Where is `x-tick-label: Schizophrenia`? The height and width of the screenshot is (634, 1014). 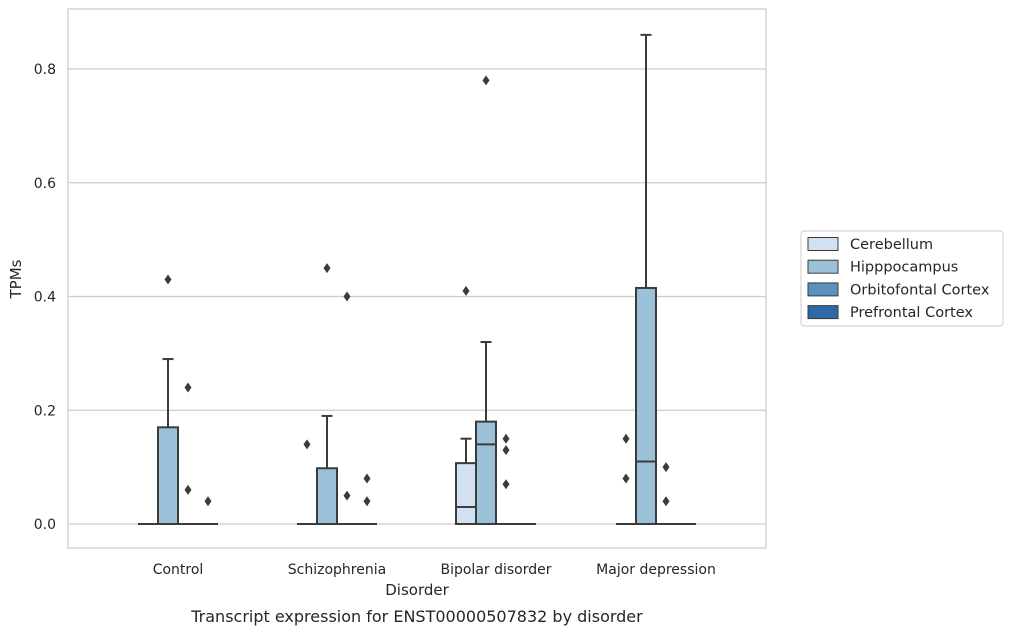 x-tick-label: Schizophrenia is located at coordinates (337, 570).